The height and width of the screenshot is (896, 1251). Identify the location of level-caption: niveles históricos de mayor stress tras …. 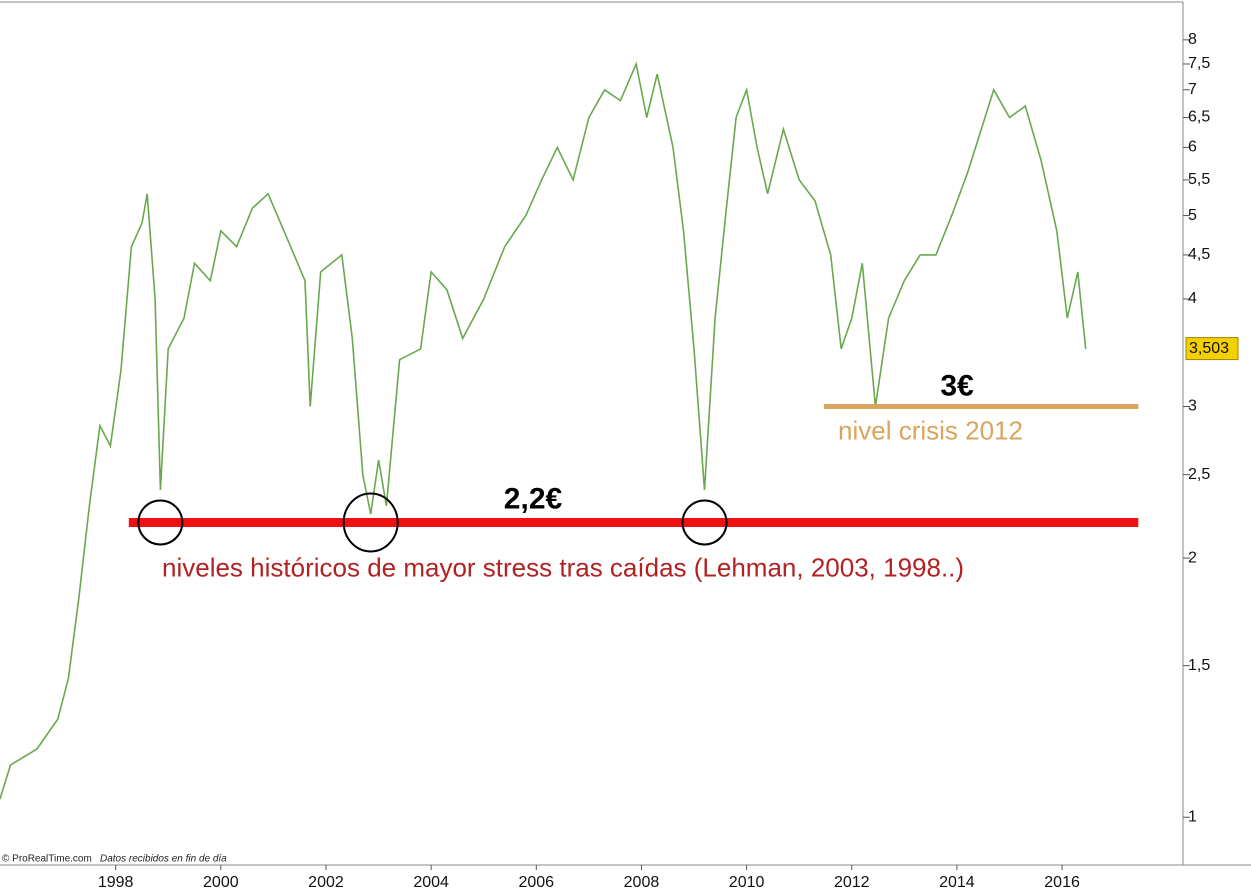
(563, 567).